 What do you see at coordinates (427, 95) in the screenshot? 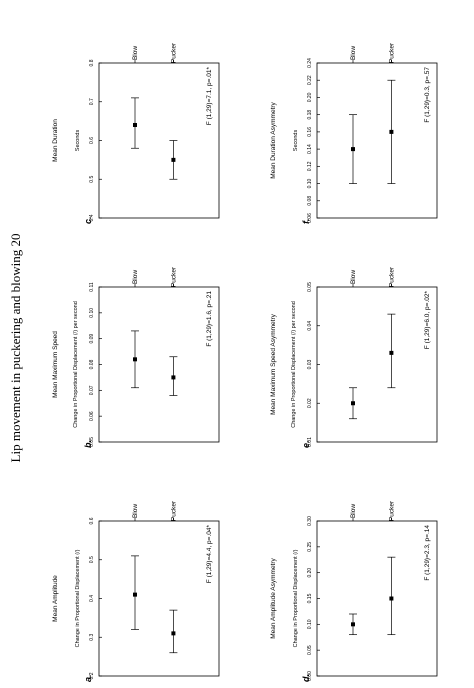
I see `stat-annotation: F (1,29)=0.3, p=.57` at bounding box center [427, 95].